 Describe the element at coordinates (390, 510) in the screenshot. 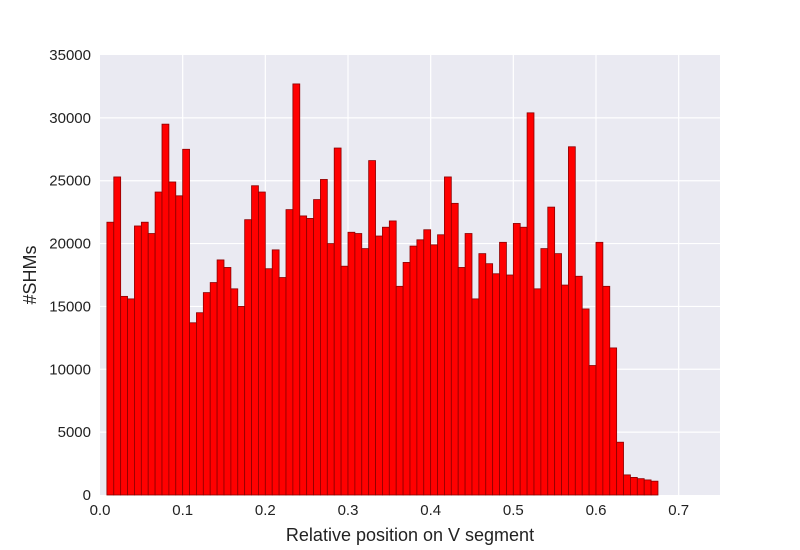

I see `x-tick-labels: 0.0 0.1 0.2 0.3 0.4 0.5 0.6 0.7` at that location.